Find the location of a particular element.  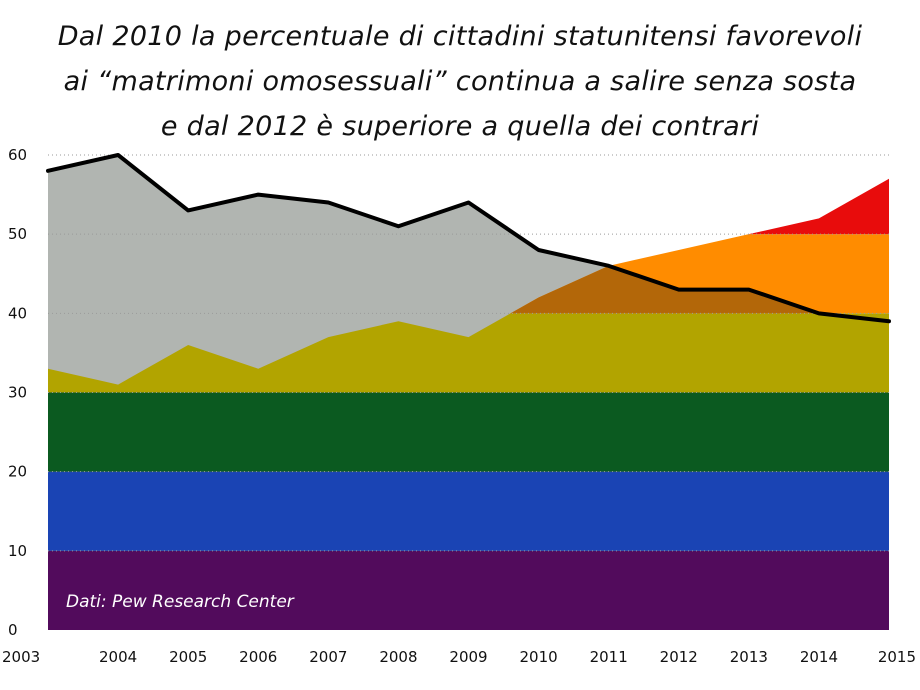

x-tick-label-2008: 2008 is located at coordinates (398, 657).